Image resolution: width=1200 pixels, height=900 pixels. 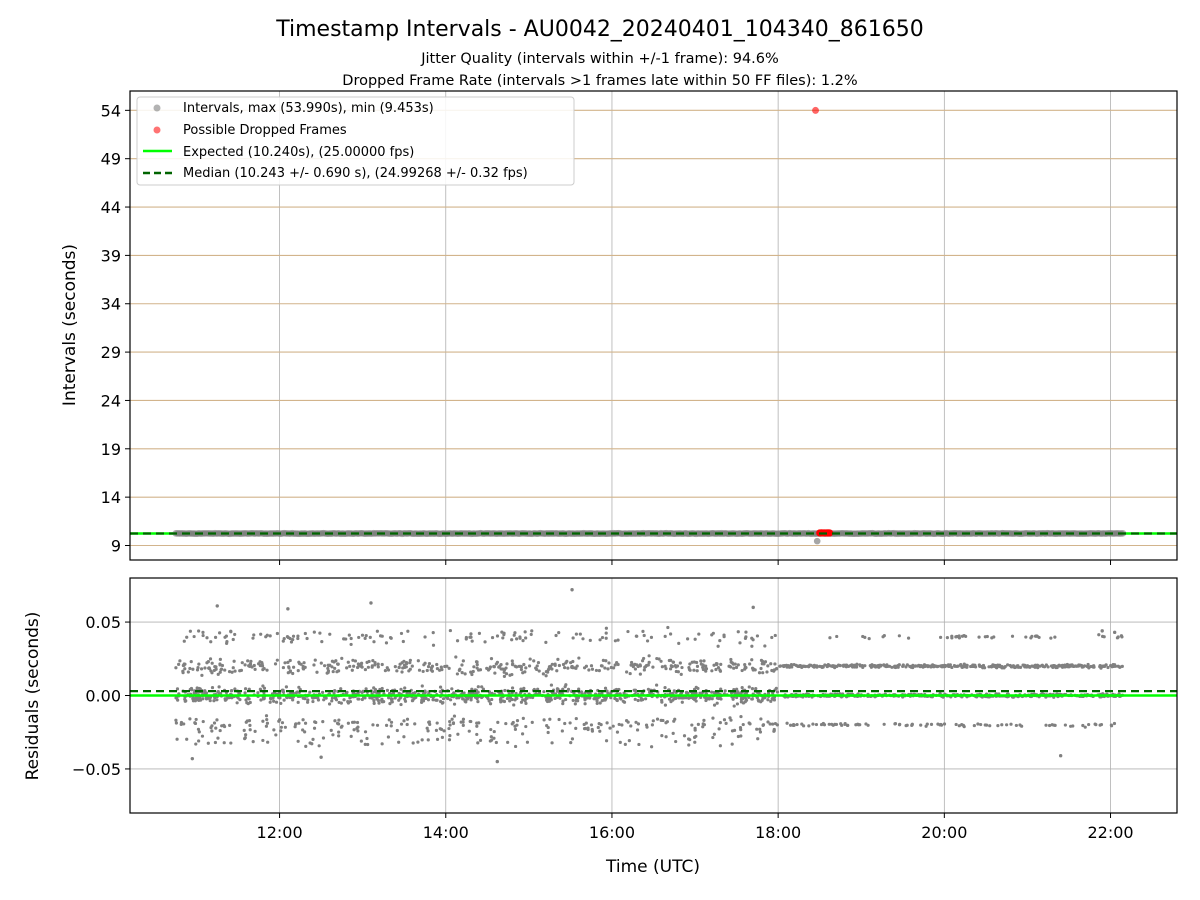 What do you see at coordinates (111, 159) in the screenshot?
I see `intervals-y-tick-label: 49` at bounding box center [111, 159].